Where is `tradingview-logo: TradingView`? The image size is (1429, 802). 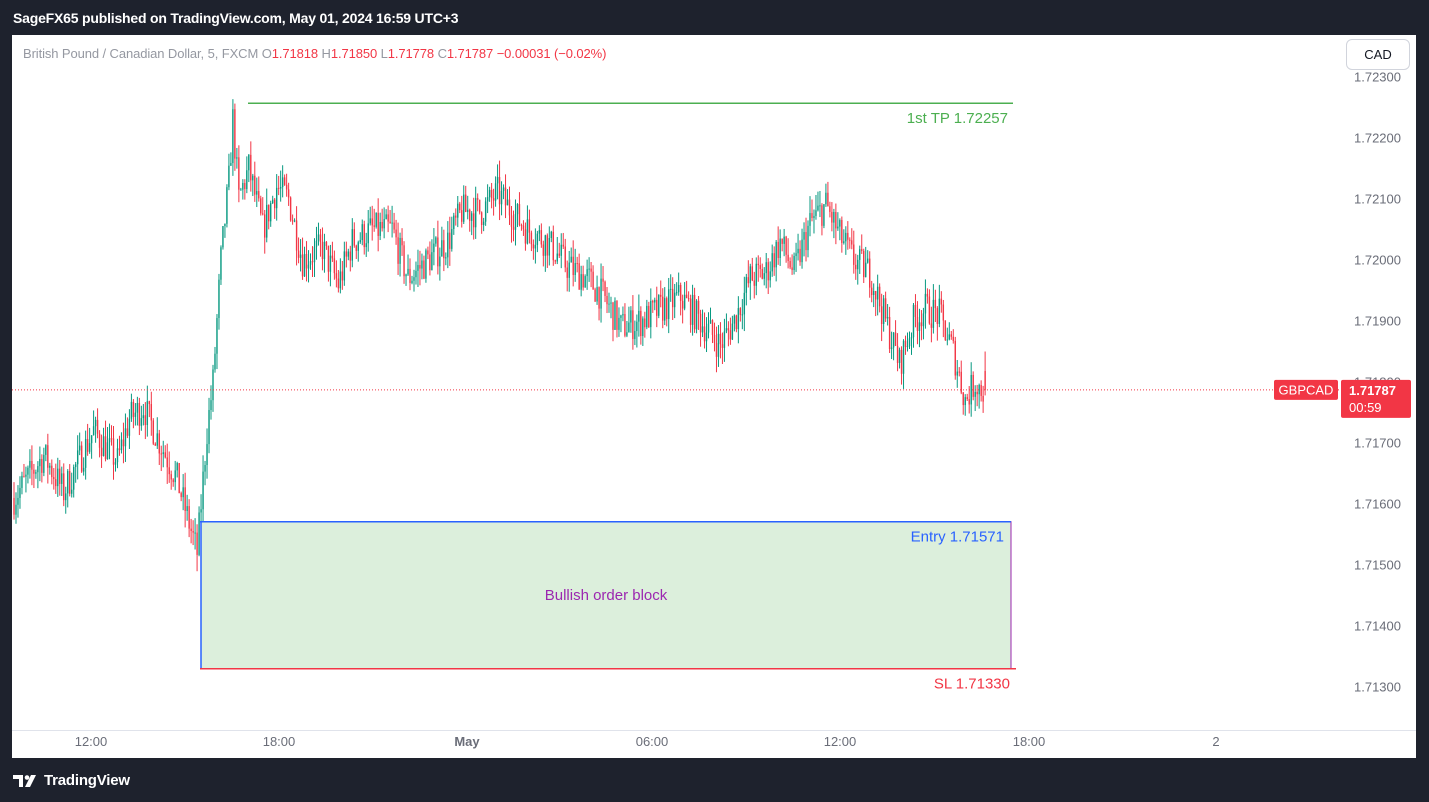 tradingview-logo: TradingView is located at coordinates (71, 780).